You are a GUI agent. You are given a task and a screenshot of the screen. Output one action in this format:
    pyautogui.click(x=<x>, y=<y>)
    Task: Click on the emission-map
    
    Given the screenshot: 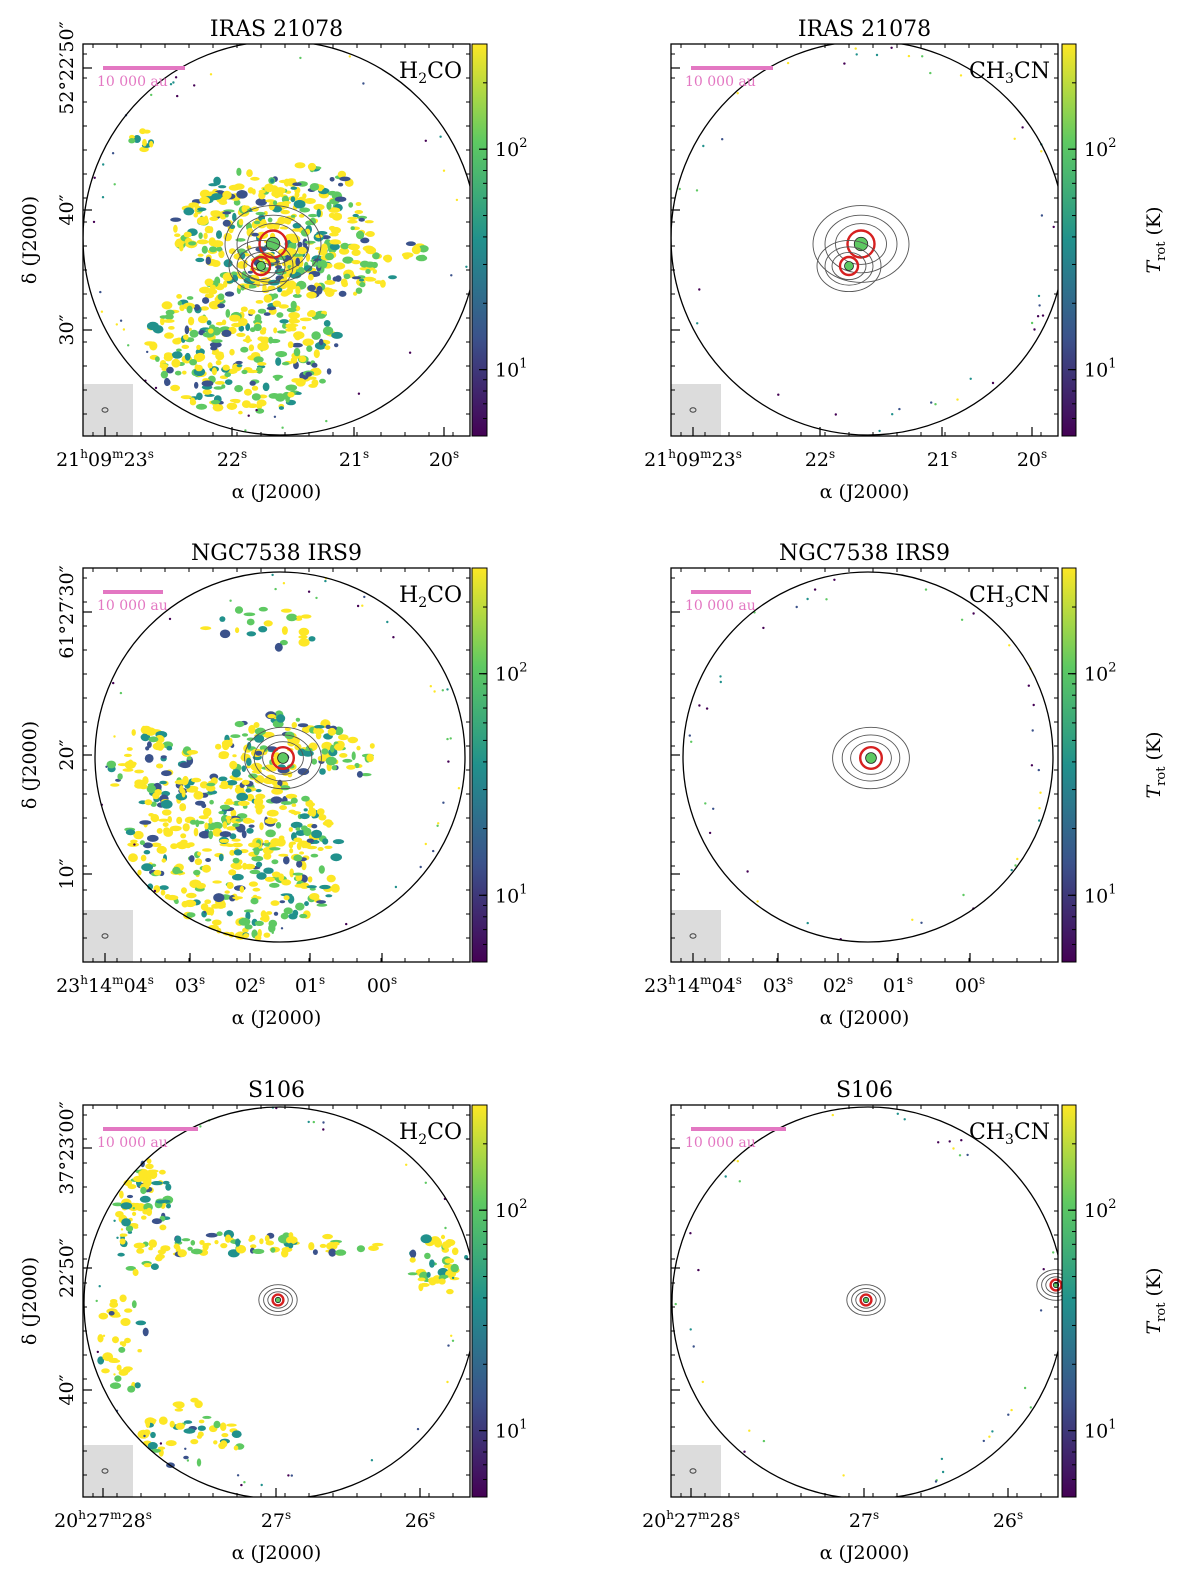 What is the action you would take?
    pyautogui.click(x=866, y=239)
    